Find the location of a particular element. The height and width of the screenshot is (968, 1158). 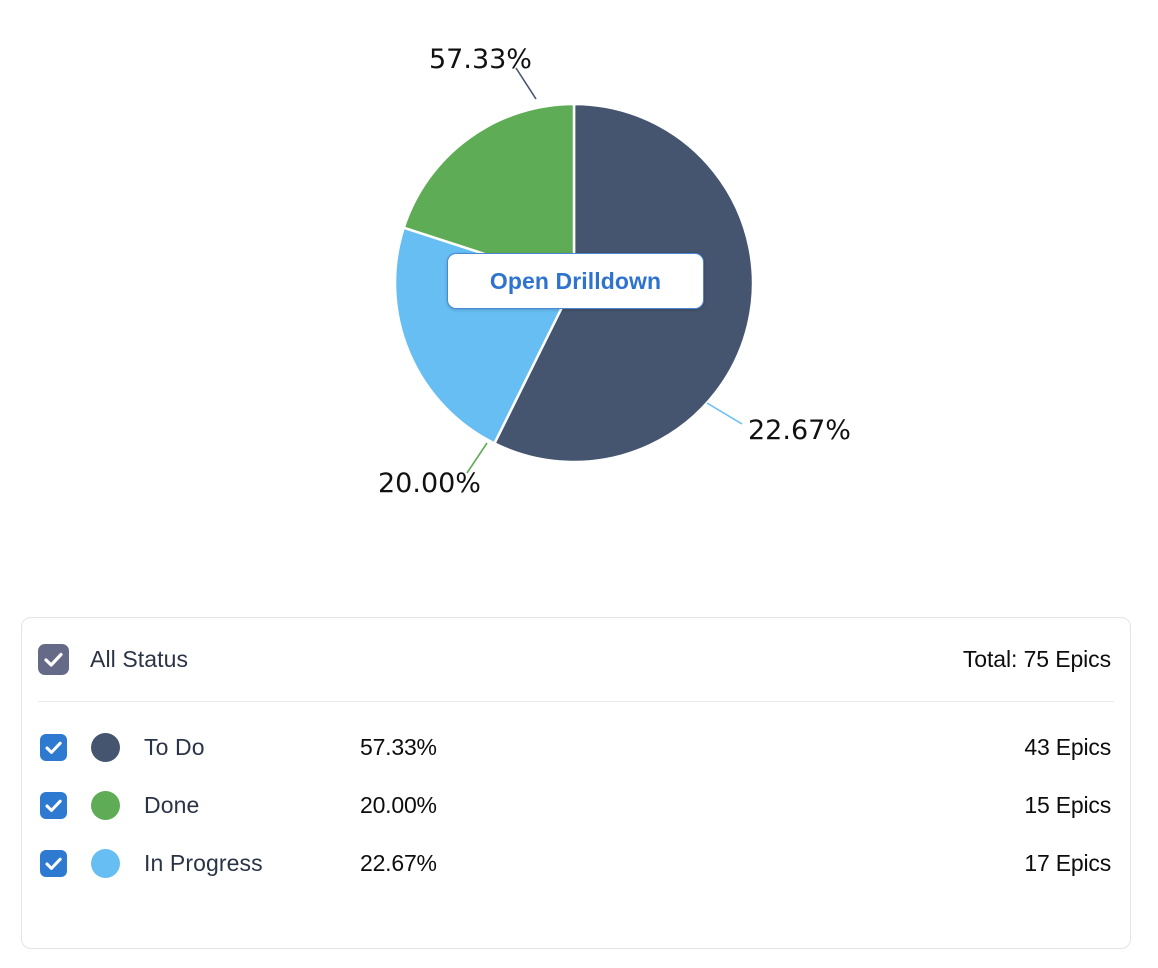

pie-label-to-do: 57.33% is located at coordinates (480, 59).